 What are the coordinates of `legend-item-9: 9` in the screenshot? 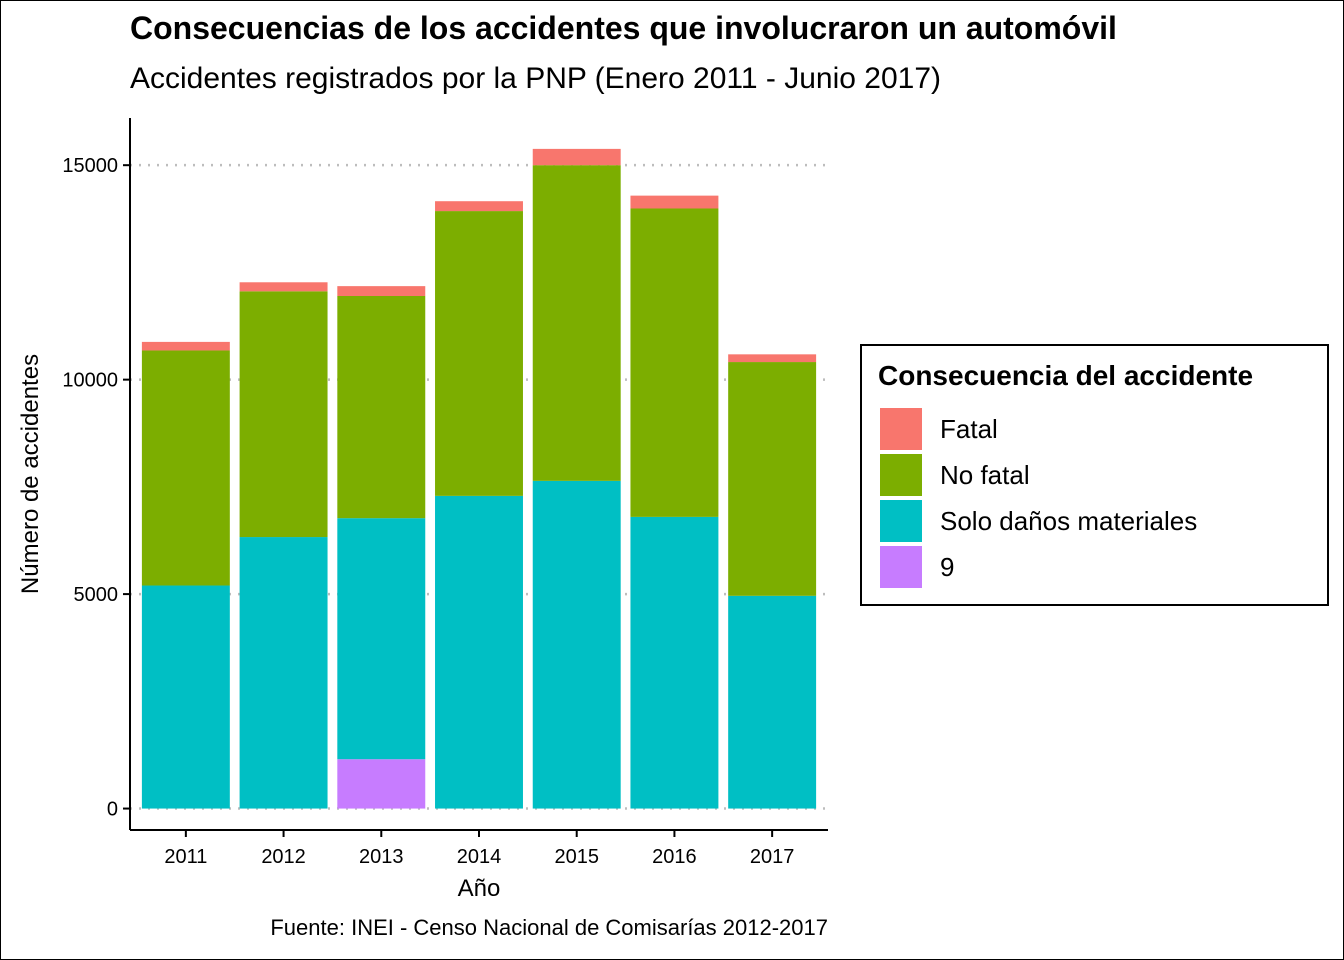 It's located at (917, 567).